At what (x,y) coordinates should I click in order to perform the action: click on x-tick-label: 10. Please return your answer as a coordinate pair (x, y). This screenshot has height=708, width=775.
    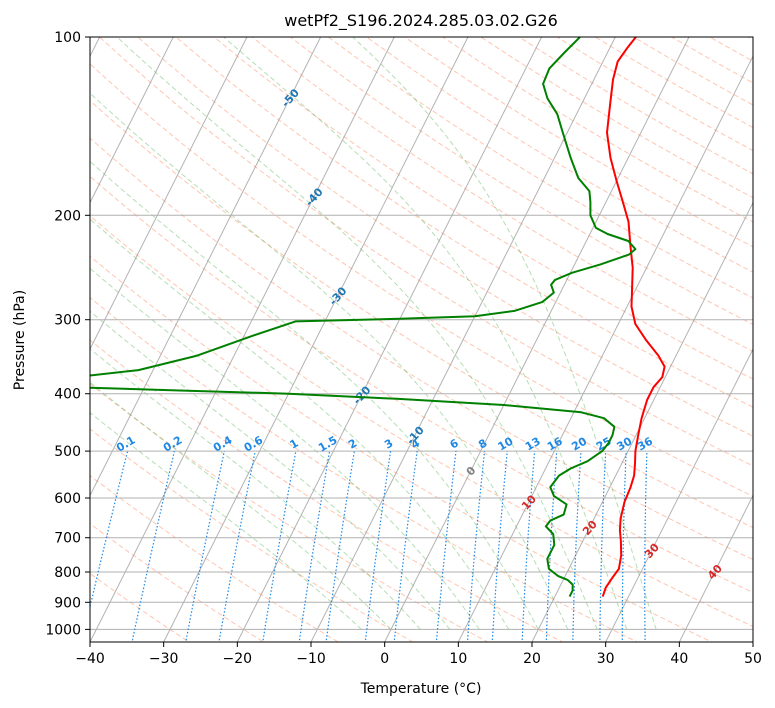
    Looking at the image, I should click on (458, 659).